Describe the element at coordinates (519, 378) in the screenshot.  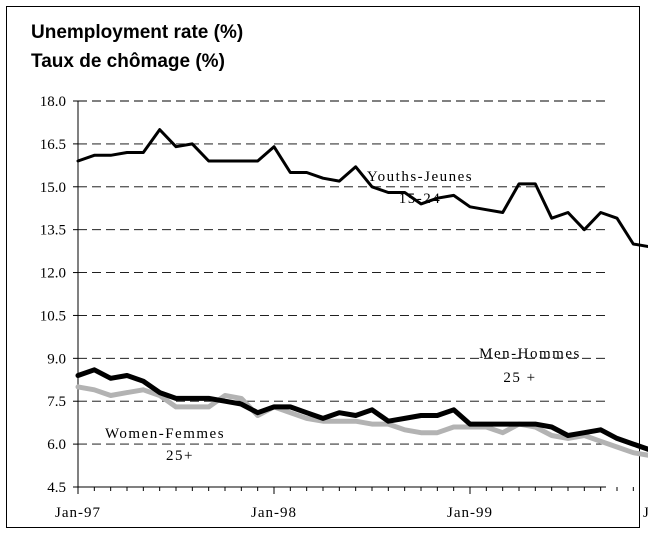
I see `series-label-men: 25 +` at that location.